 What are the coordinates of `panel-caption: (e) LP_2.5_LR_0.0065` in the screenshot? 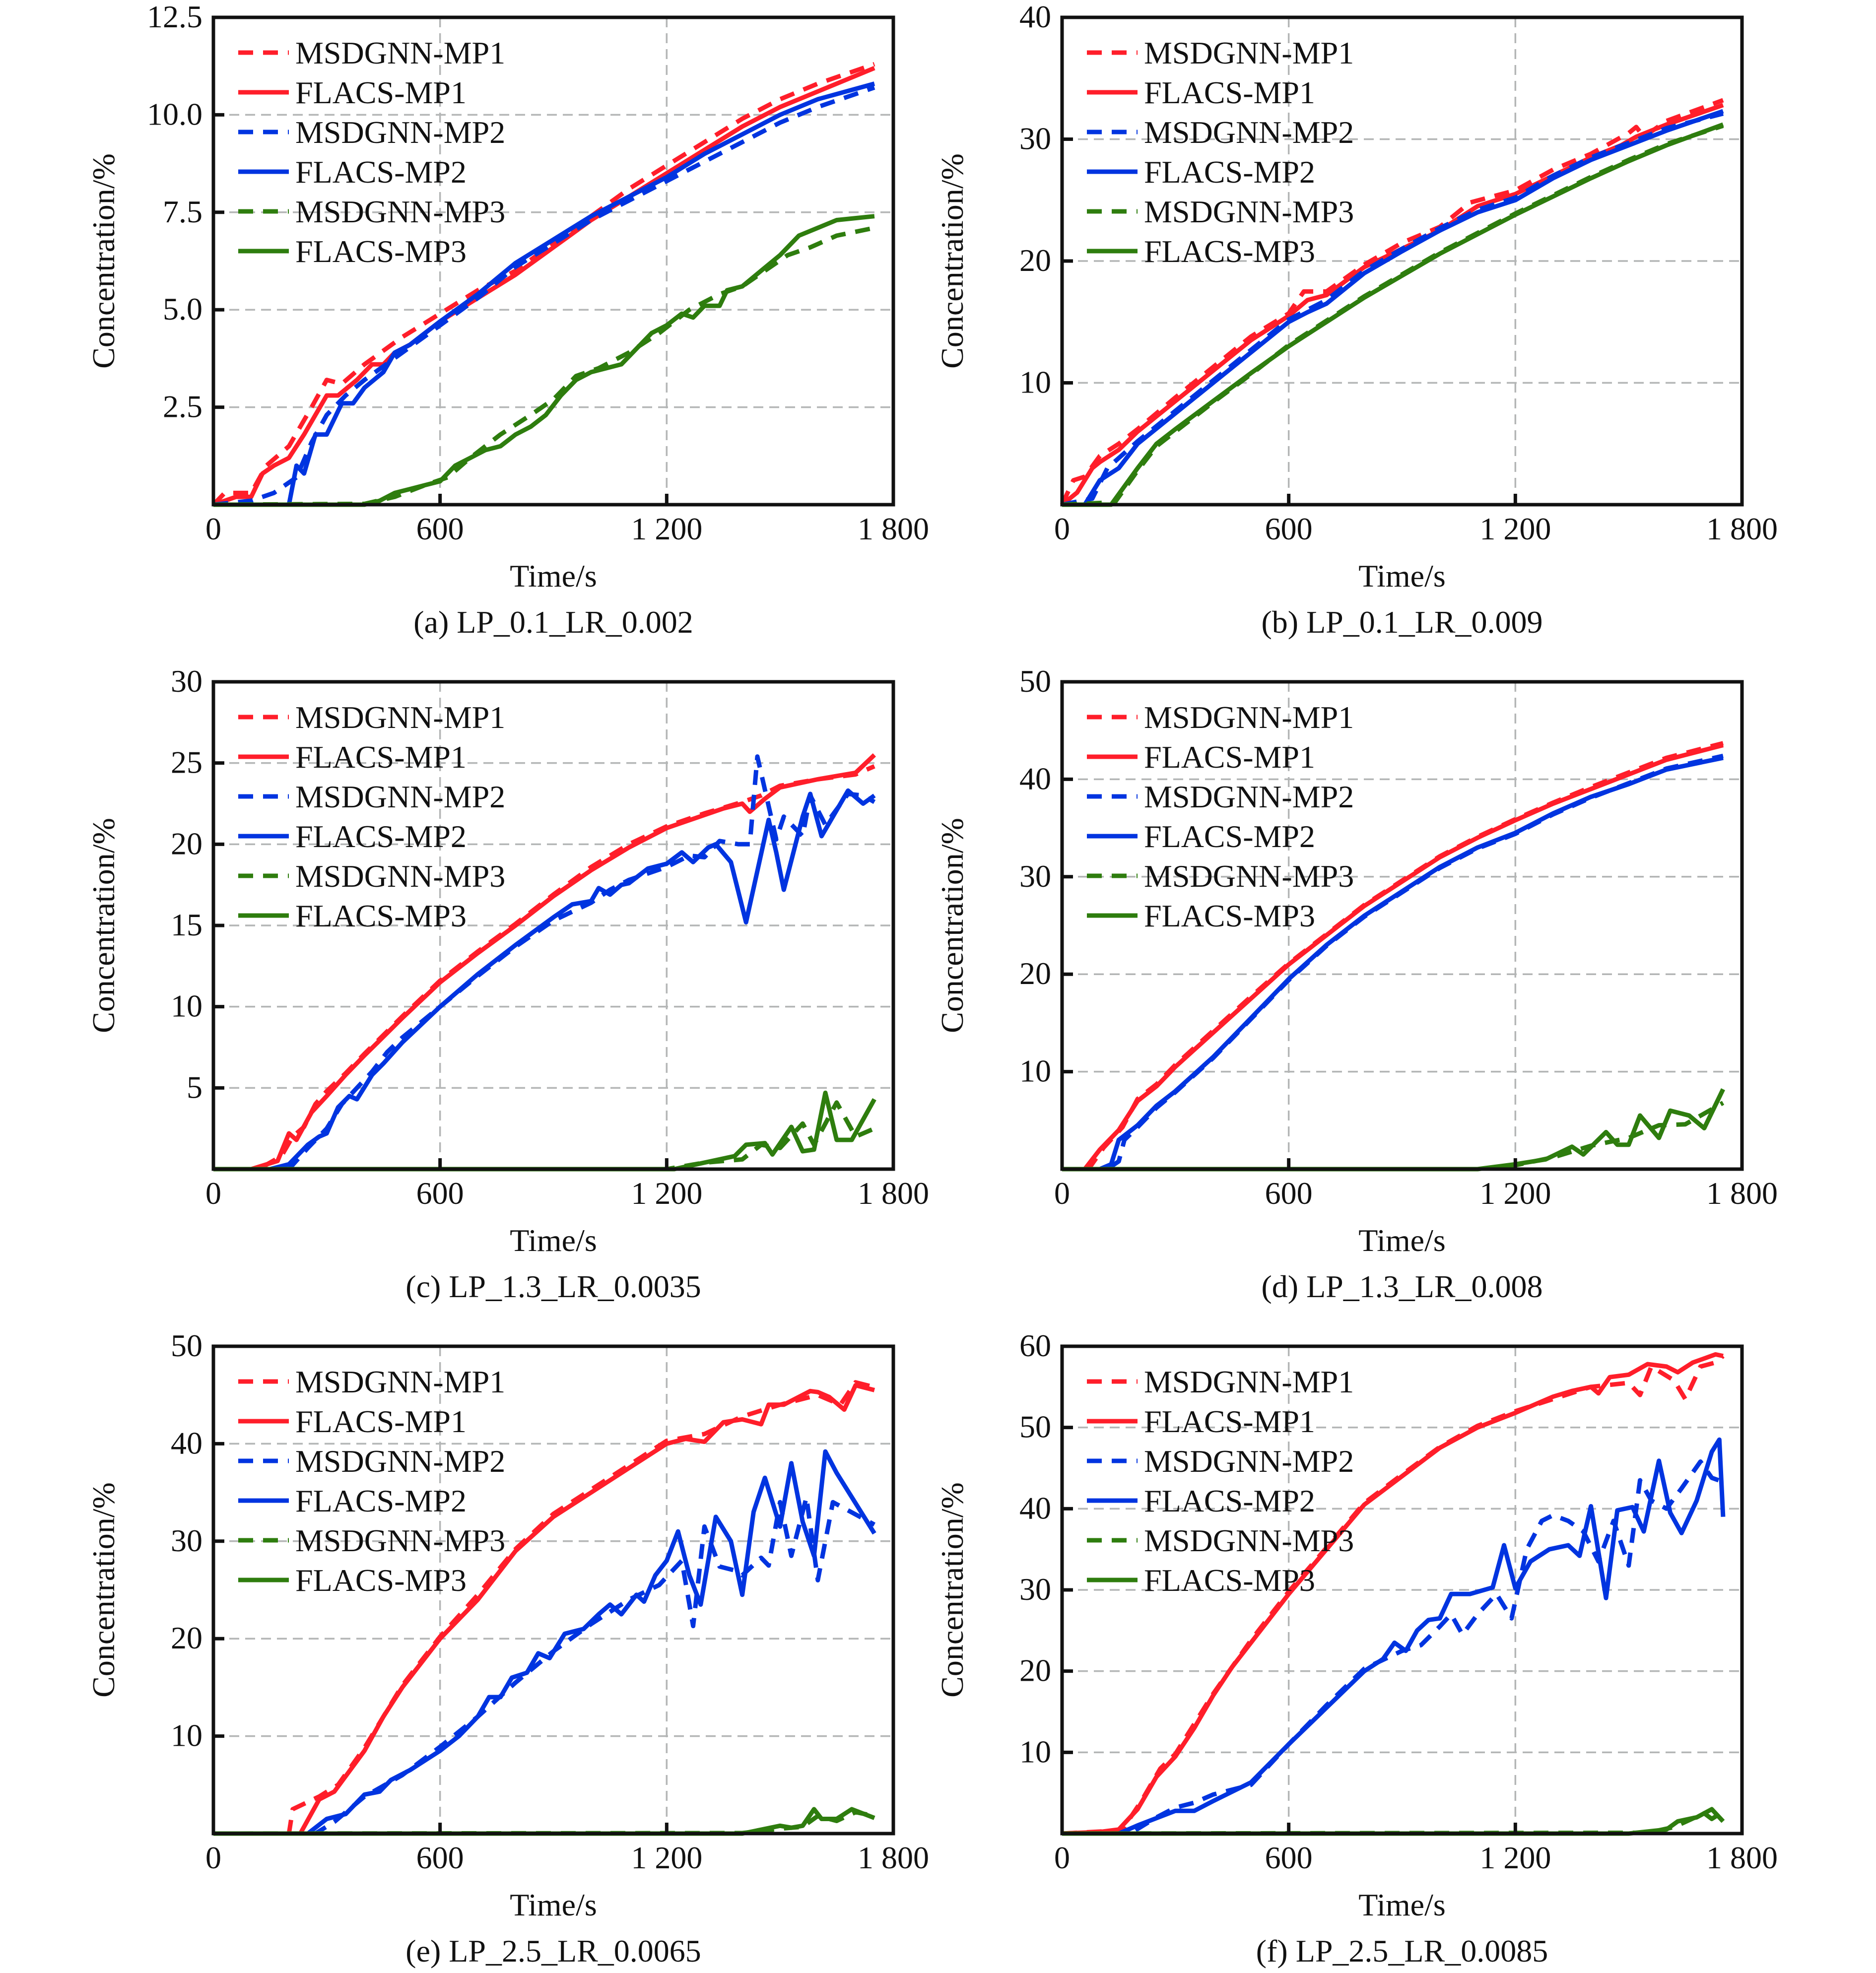 It's located at (553, 1951).